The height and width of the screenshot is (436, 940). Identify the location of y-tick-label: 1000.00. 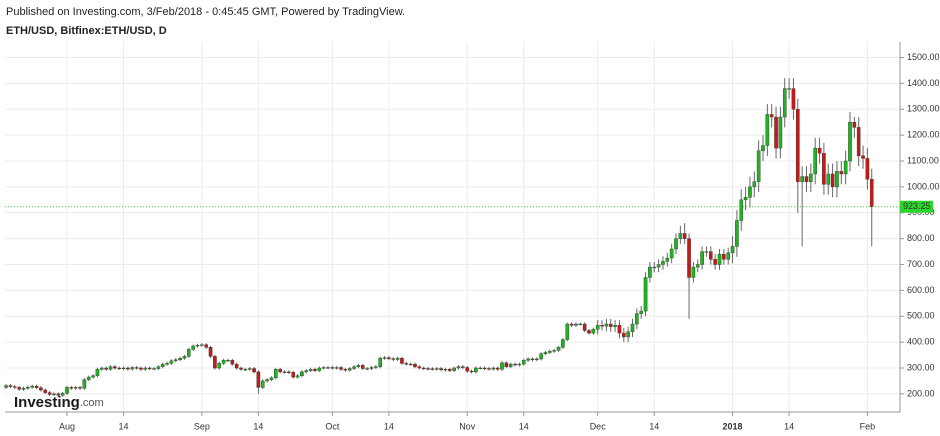
(923, 186).